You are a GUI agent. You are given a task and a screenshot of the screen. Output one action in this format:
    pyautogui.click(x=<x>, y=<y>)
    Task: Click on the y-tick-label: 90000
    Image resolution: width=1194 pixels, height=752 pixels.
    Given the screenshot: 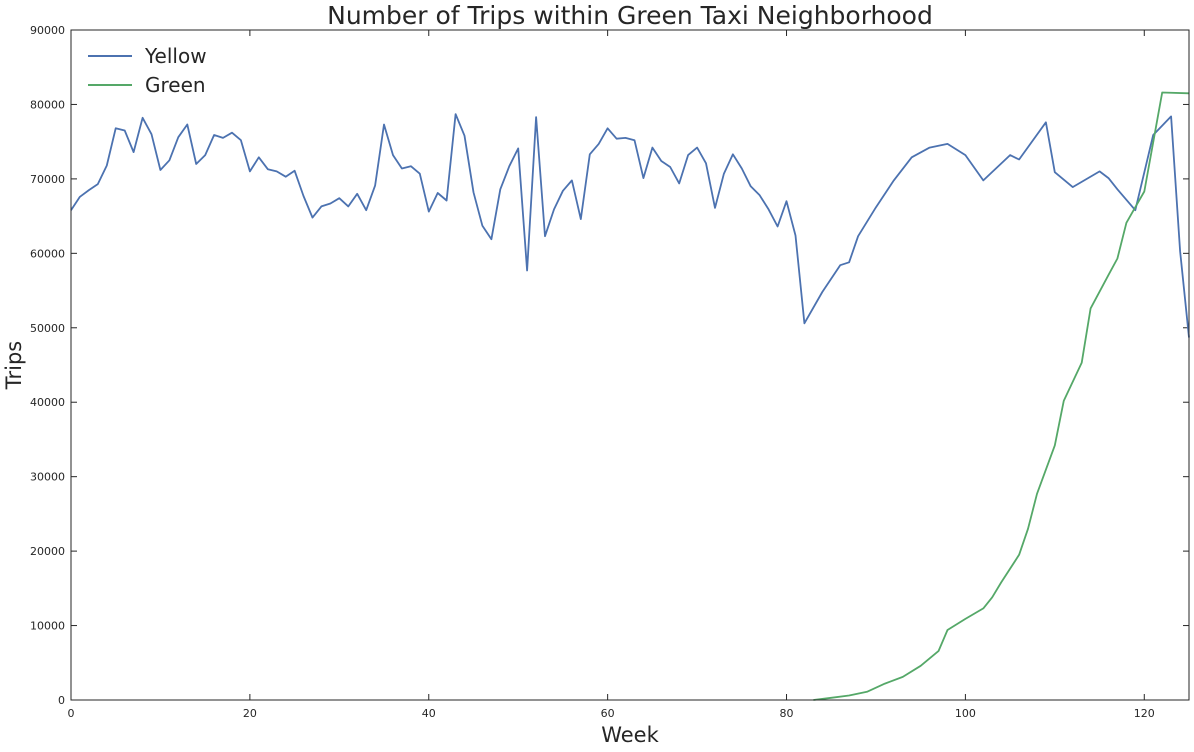 What is the action you would take?
    pyautogui.click(x=47, y=30)
    